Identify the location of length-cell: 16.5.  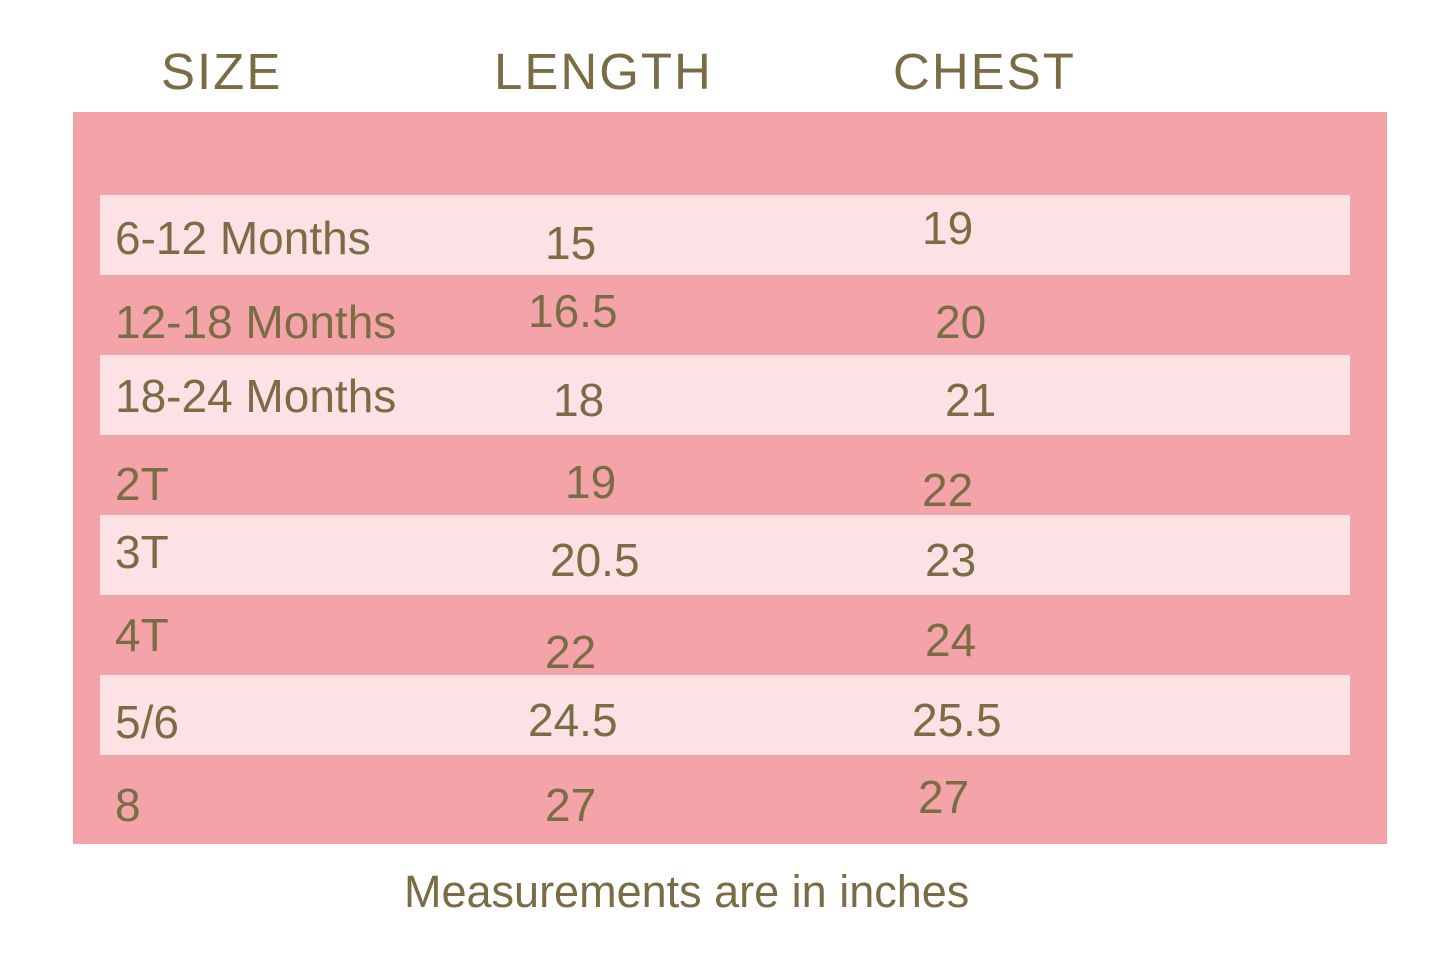
(573, 311).